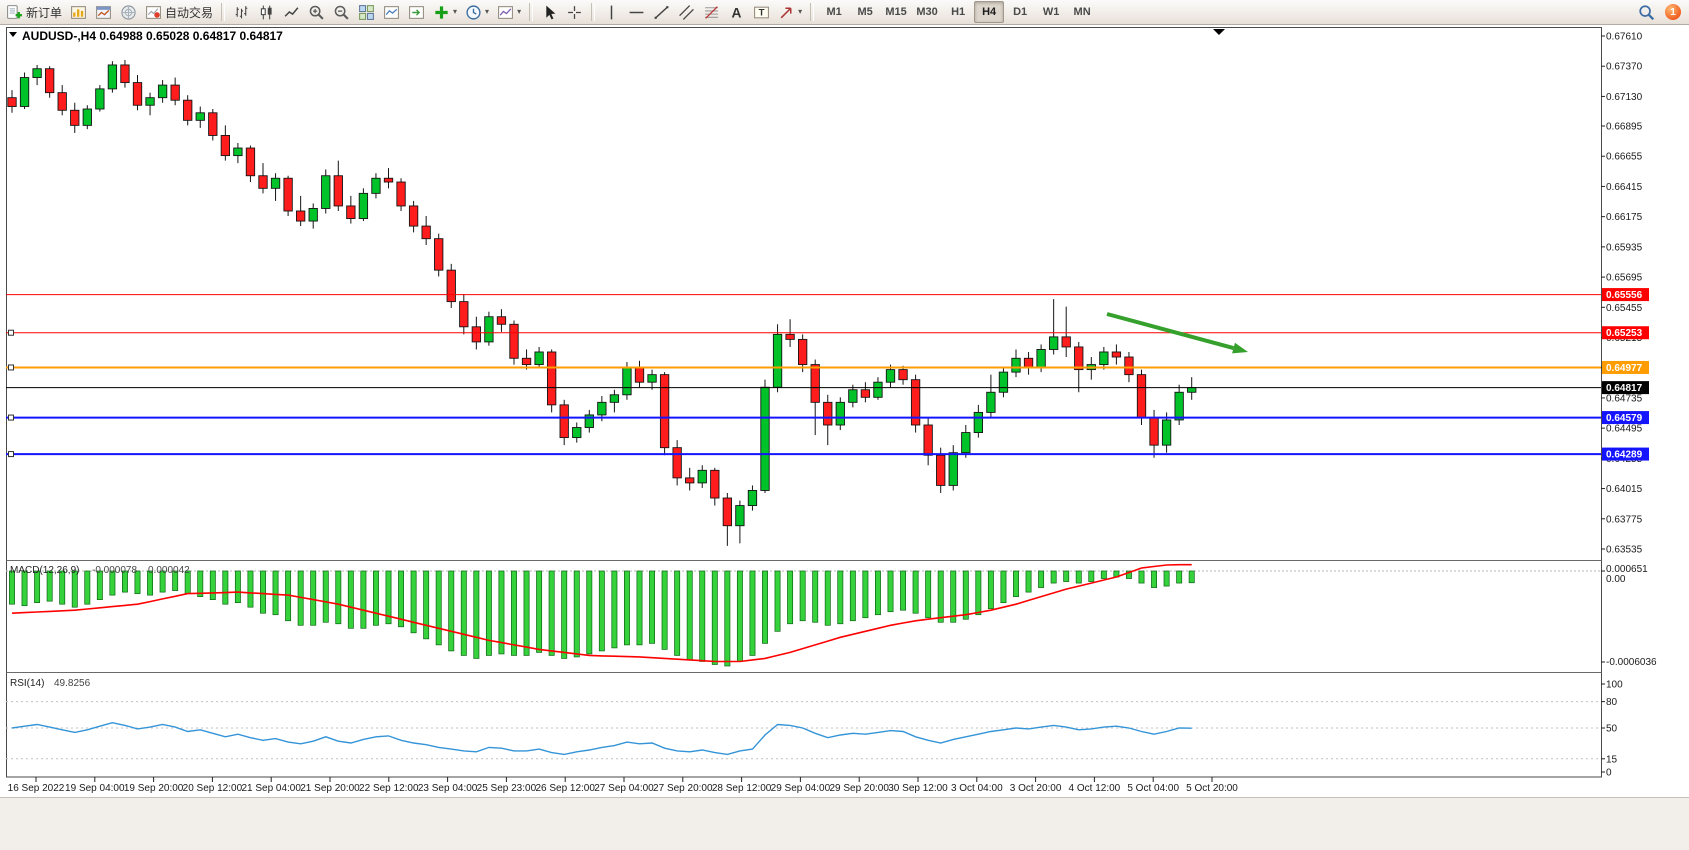 This screenshot has width=1689, height=850. I want to click on svg-text: 80, so click(1612, 702).